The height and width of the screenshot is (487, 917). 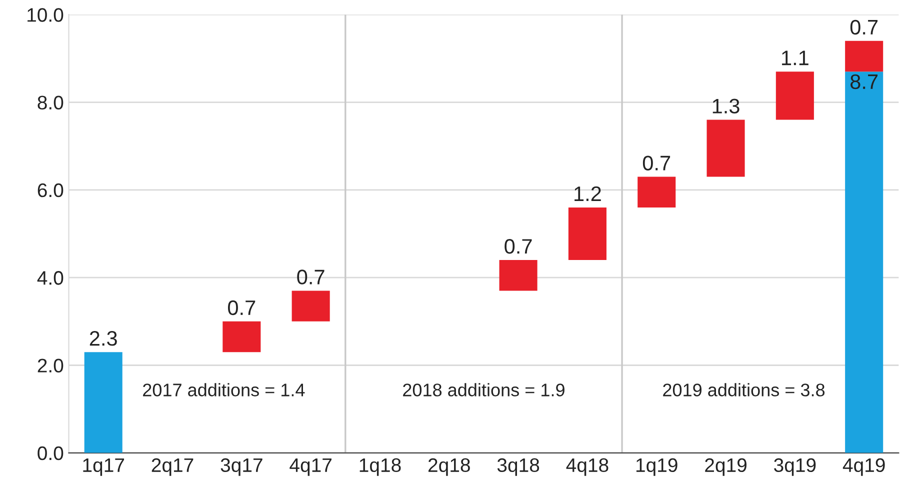 What do you see at coordinates (311, 467) in the screenshot?
I see `x-tick-label: 4q17` at bounding box center [311, 467].